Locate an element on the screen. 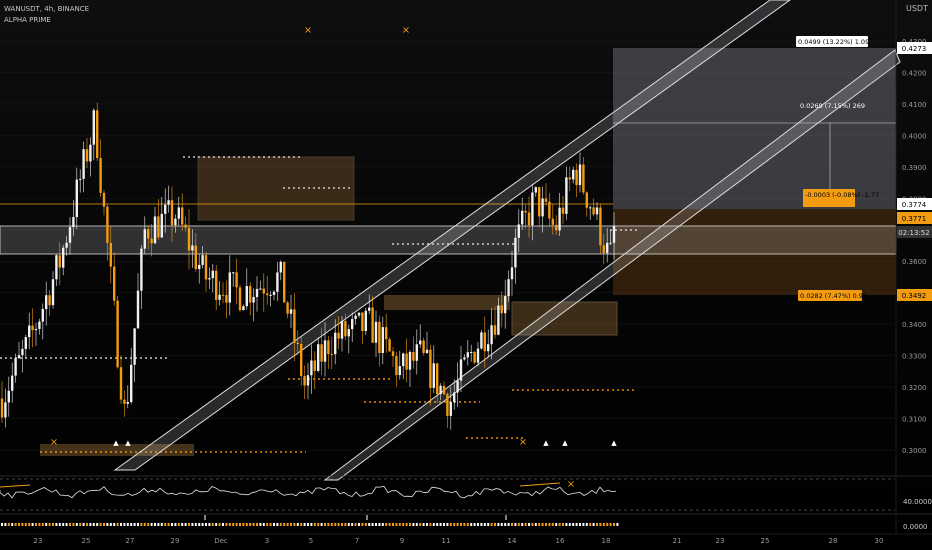  supply-zone is located at coordinates (276, 188).